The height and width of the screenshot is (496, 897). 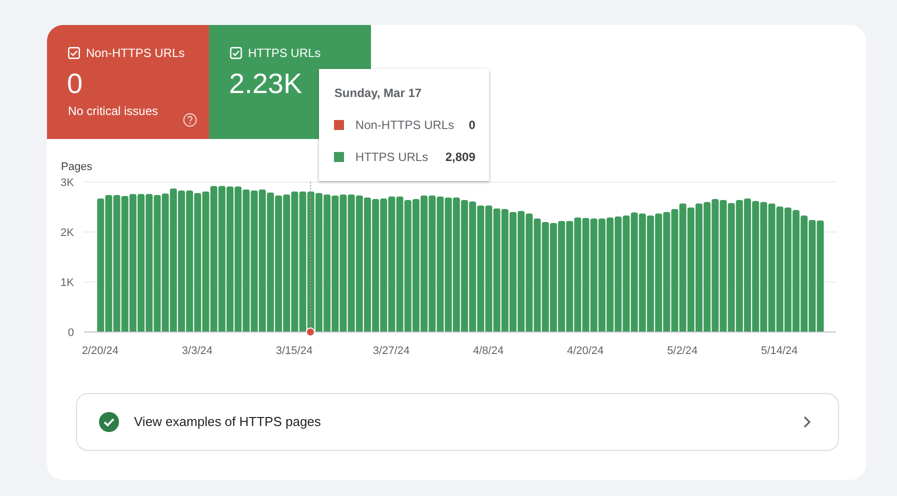 I want to click on button: View examples of HTTPS pages, so click(x=457, y=422).